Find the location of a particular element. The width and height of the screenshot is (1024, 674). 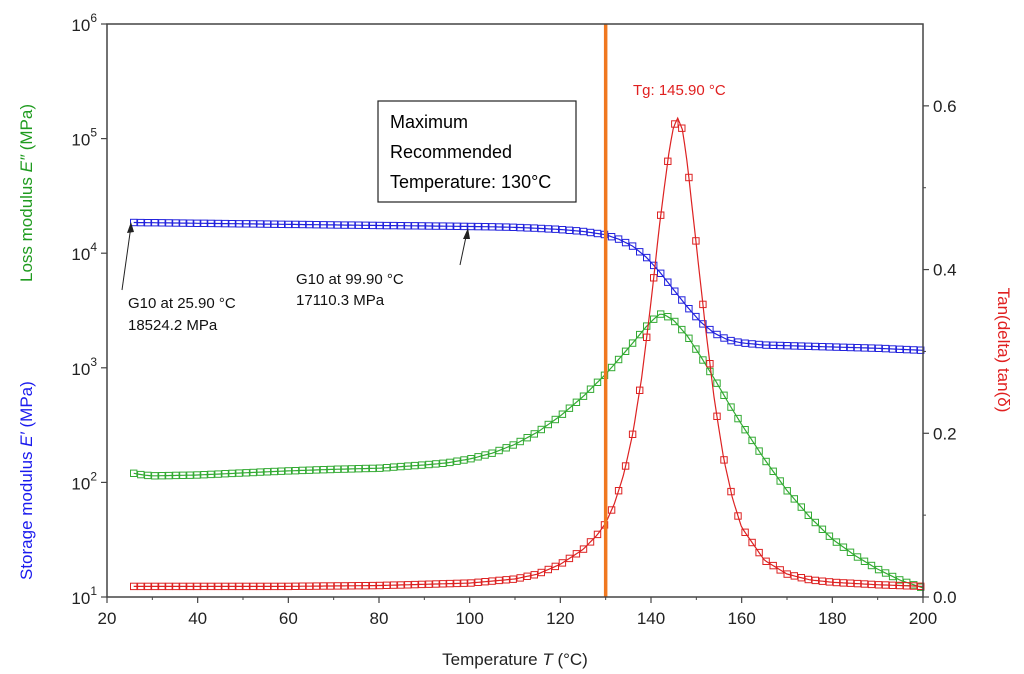

right-tick-label: 0.2 is located at coordinates (945, 433).